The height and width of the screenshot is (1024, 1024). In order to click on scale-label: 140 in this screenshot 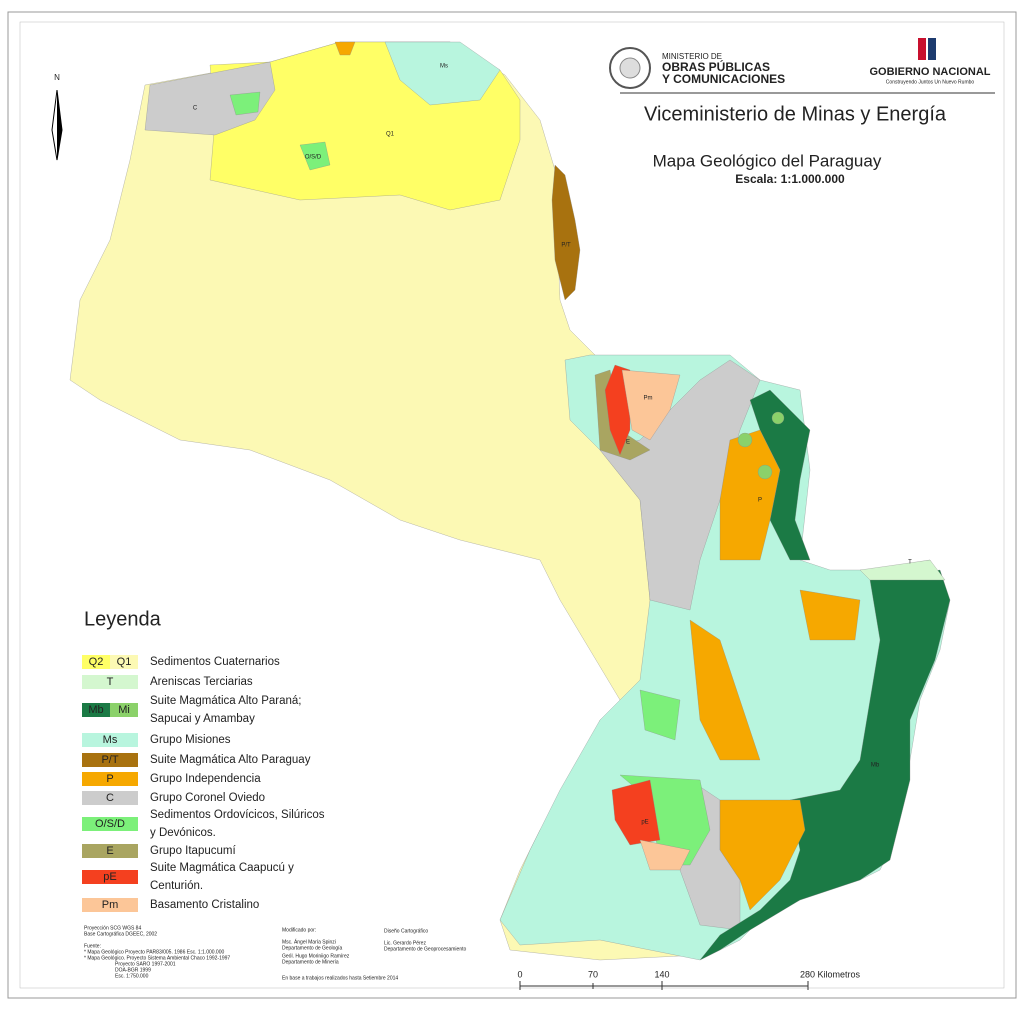, I will do `click(661, 974)`.